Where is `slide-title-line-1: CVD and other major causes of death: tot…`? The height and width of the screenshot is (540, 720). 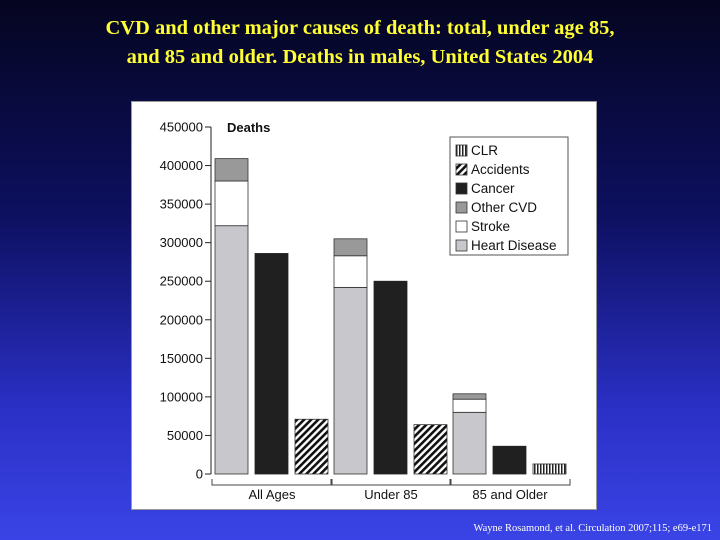
slide-title-line-1: CVD and other major causes of death: tot… is located at coordinates (360, 28).